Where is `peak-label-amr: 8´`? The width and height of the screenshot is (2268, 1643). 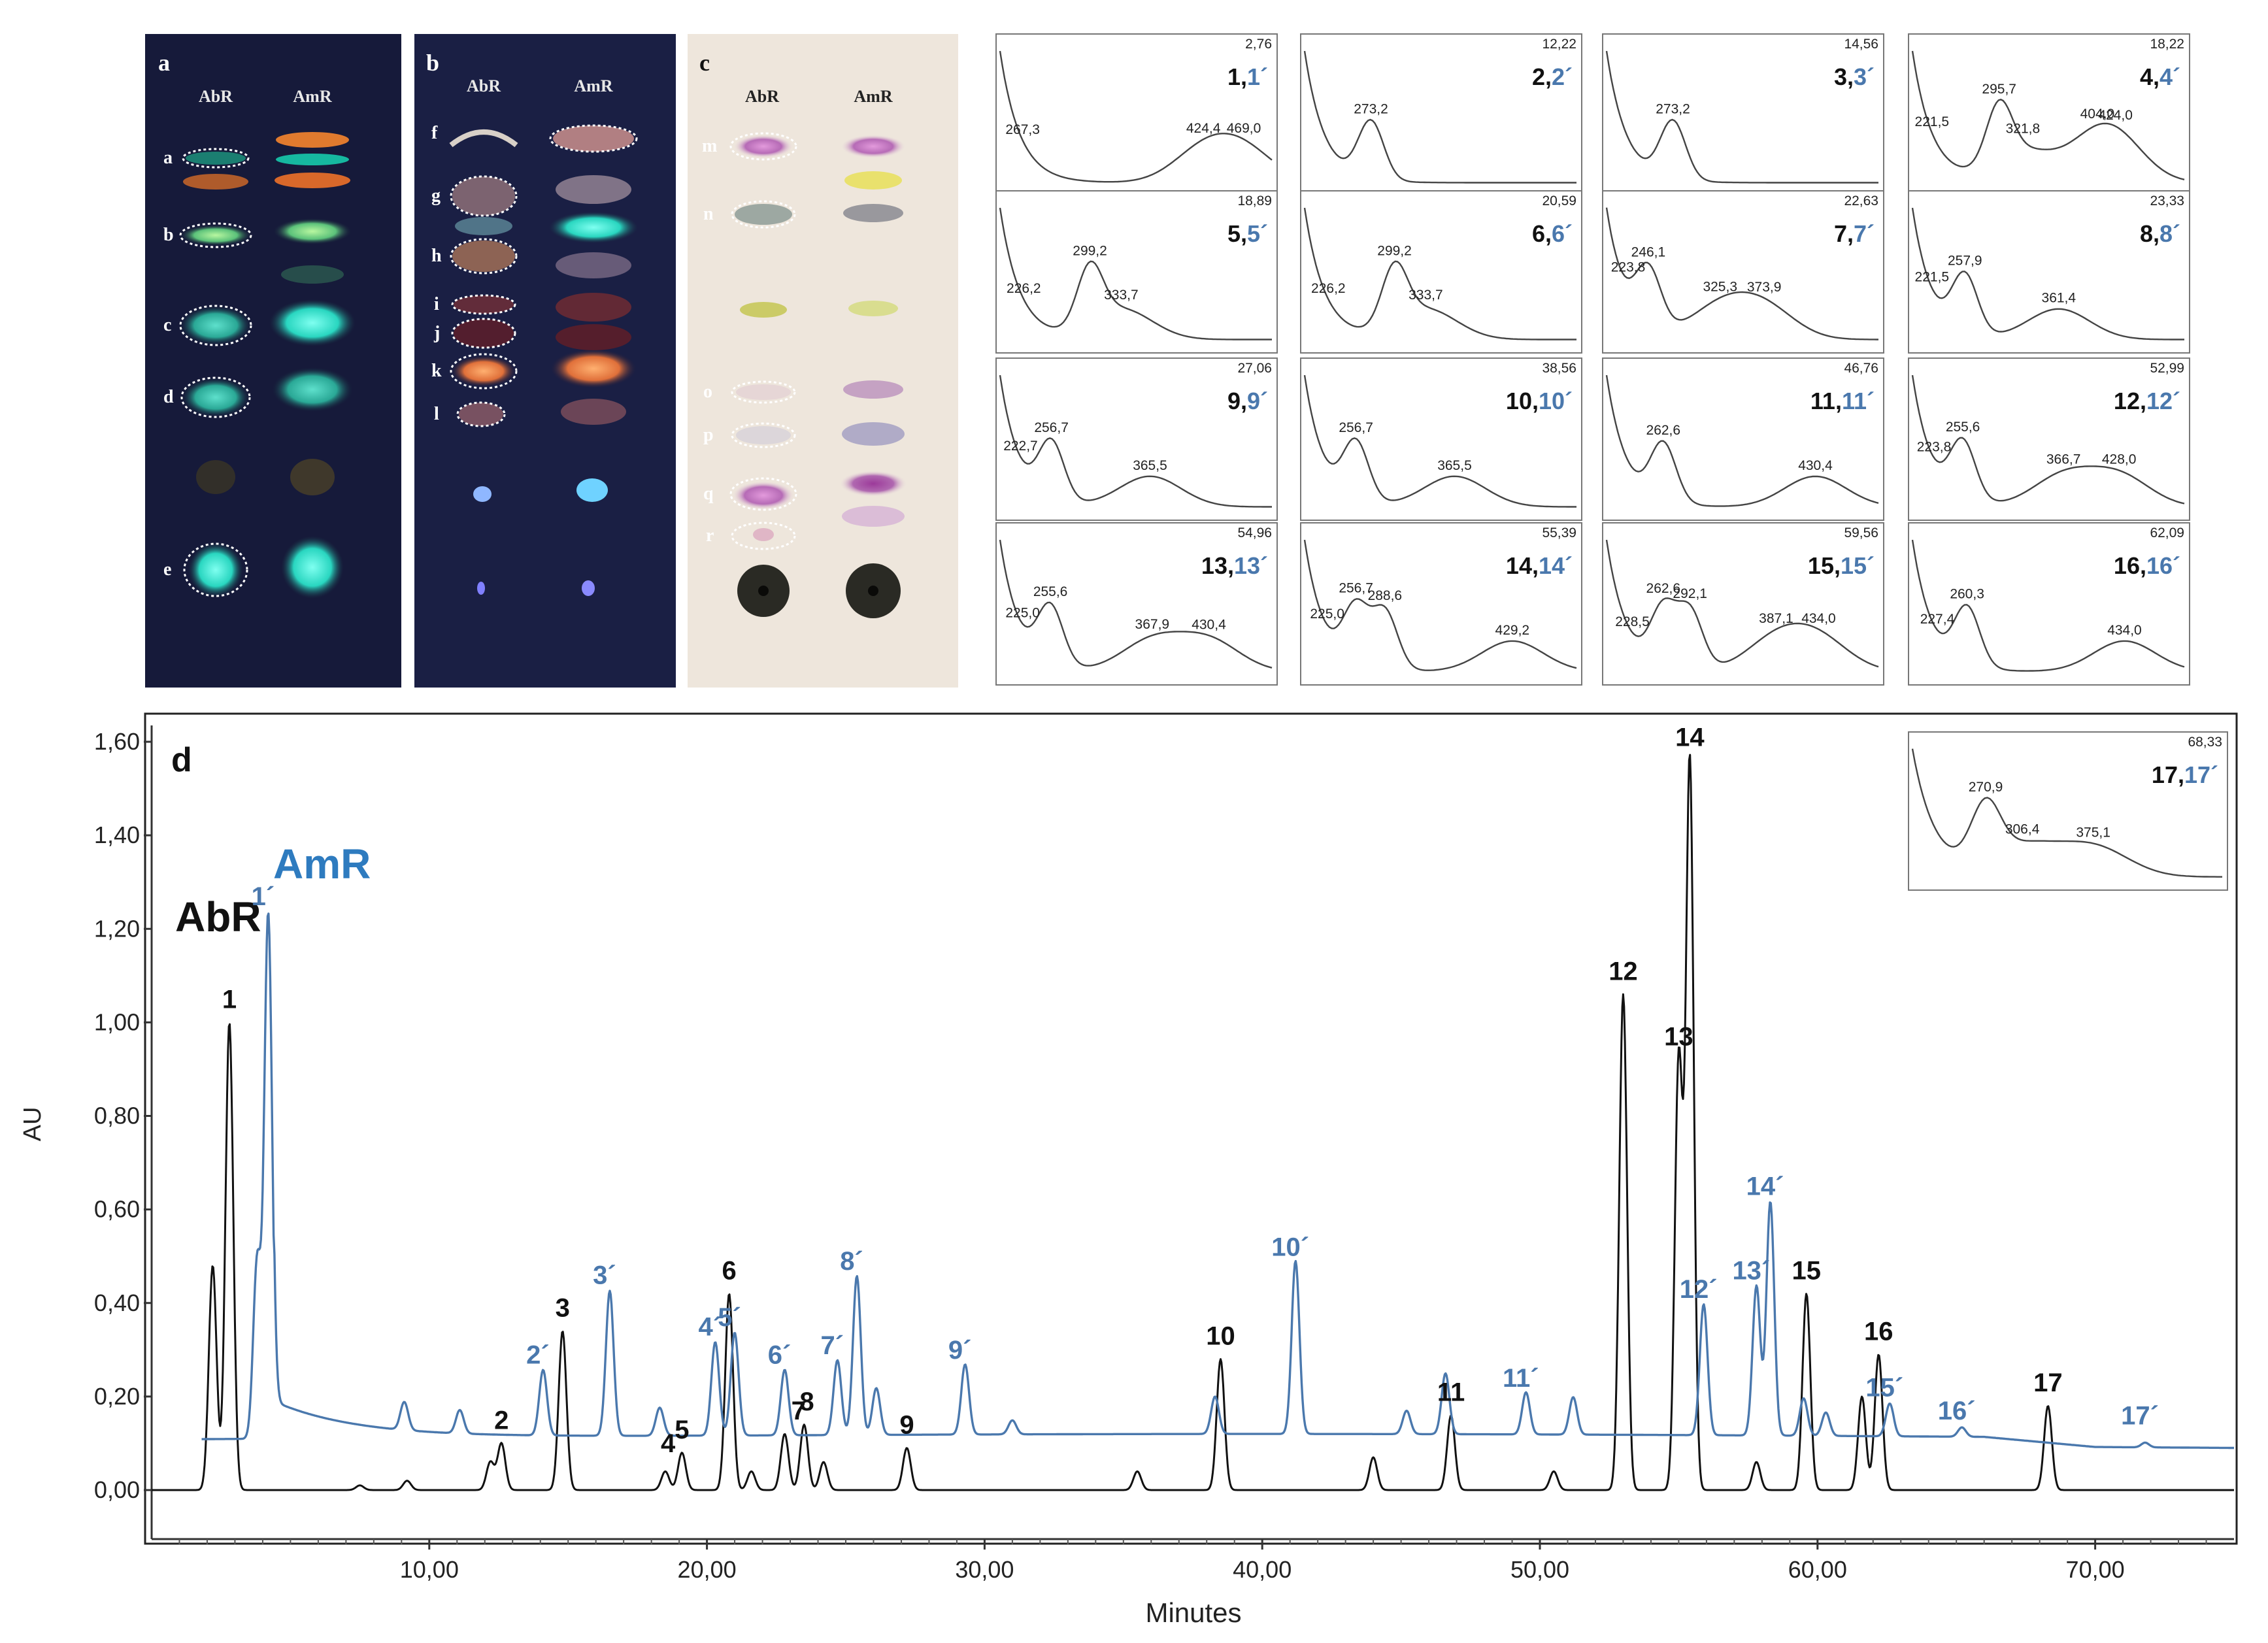 peak-label-amr: 8´ is located at coordinates (851, 1261).